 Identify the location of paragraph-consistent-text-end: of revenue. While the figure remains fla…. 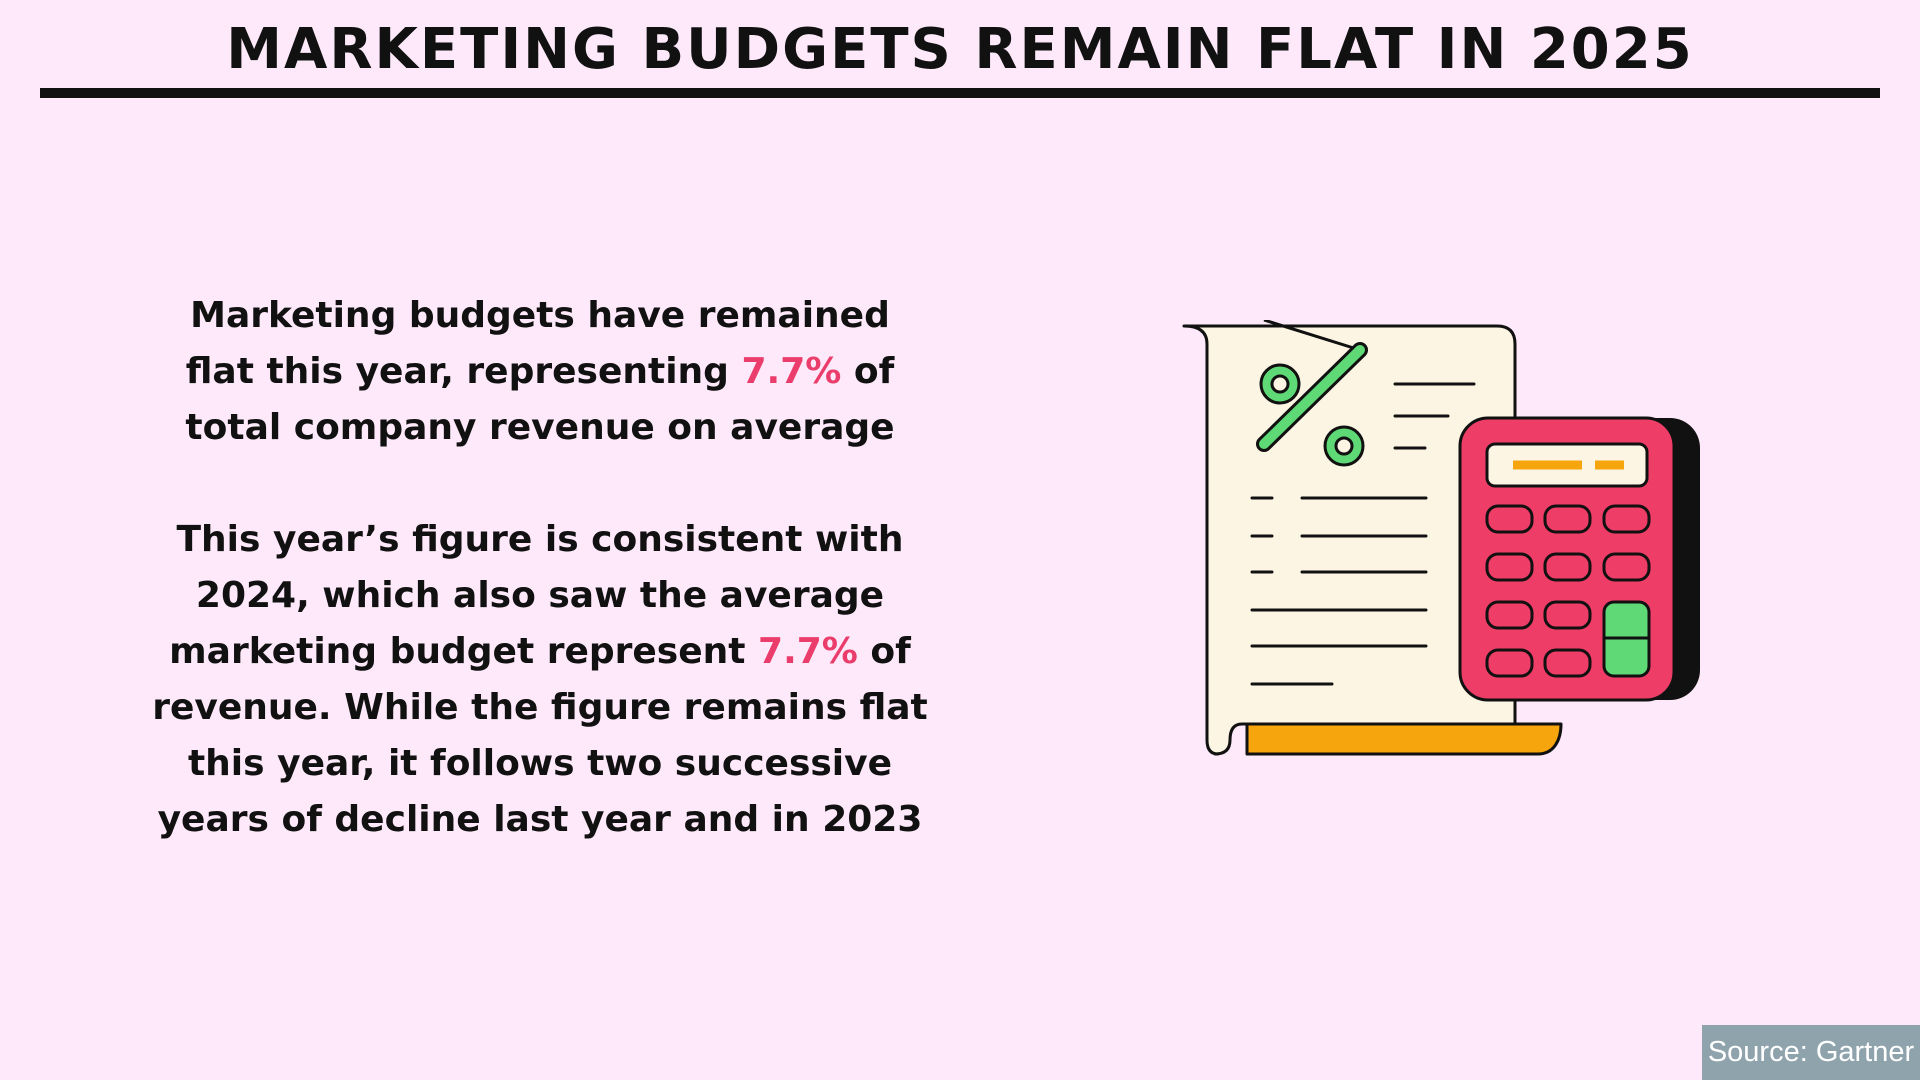
(540, 735).